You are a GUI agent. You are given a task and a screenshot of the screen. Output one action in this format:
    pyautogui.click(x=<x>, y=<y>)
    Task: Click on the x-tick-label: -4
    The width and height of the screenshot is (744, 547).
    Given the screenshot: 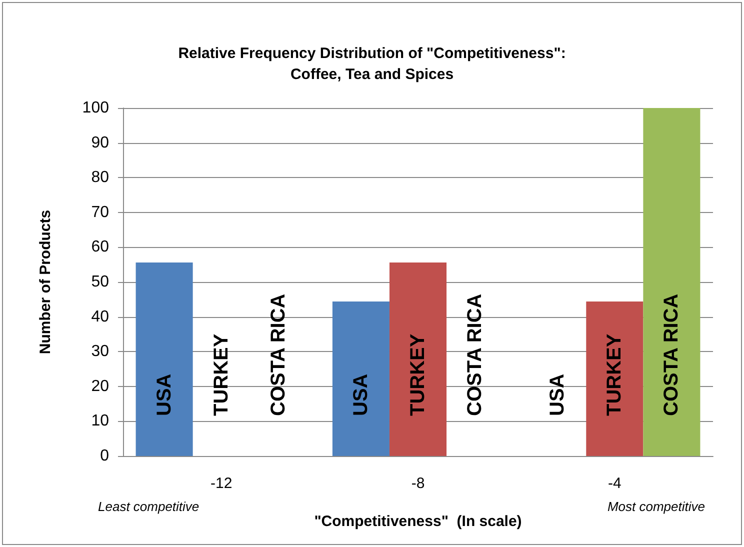 What is the action you would take?
    pyautogui.click(x=615, y=483)
    